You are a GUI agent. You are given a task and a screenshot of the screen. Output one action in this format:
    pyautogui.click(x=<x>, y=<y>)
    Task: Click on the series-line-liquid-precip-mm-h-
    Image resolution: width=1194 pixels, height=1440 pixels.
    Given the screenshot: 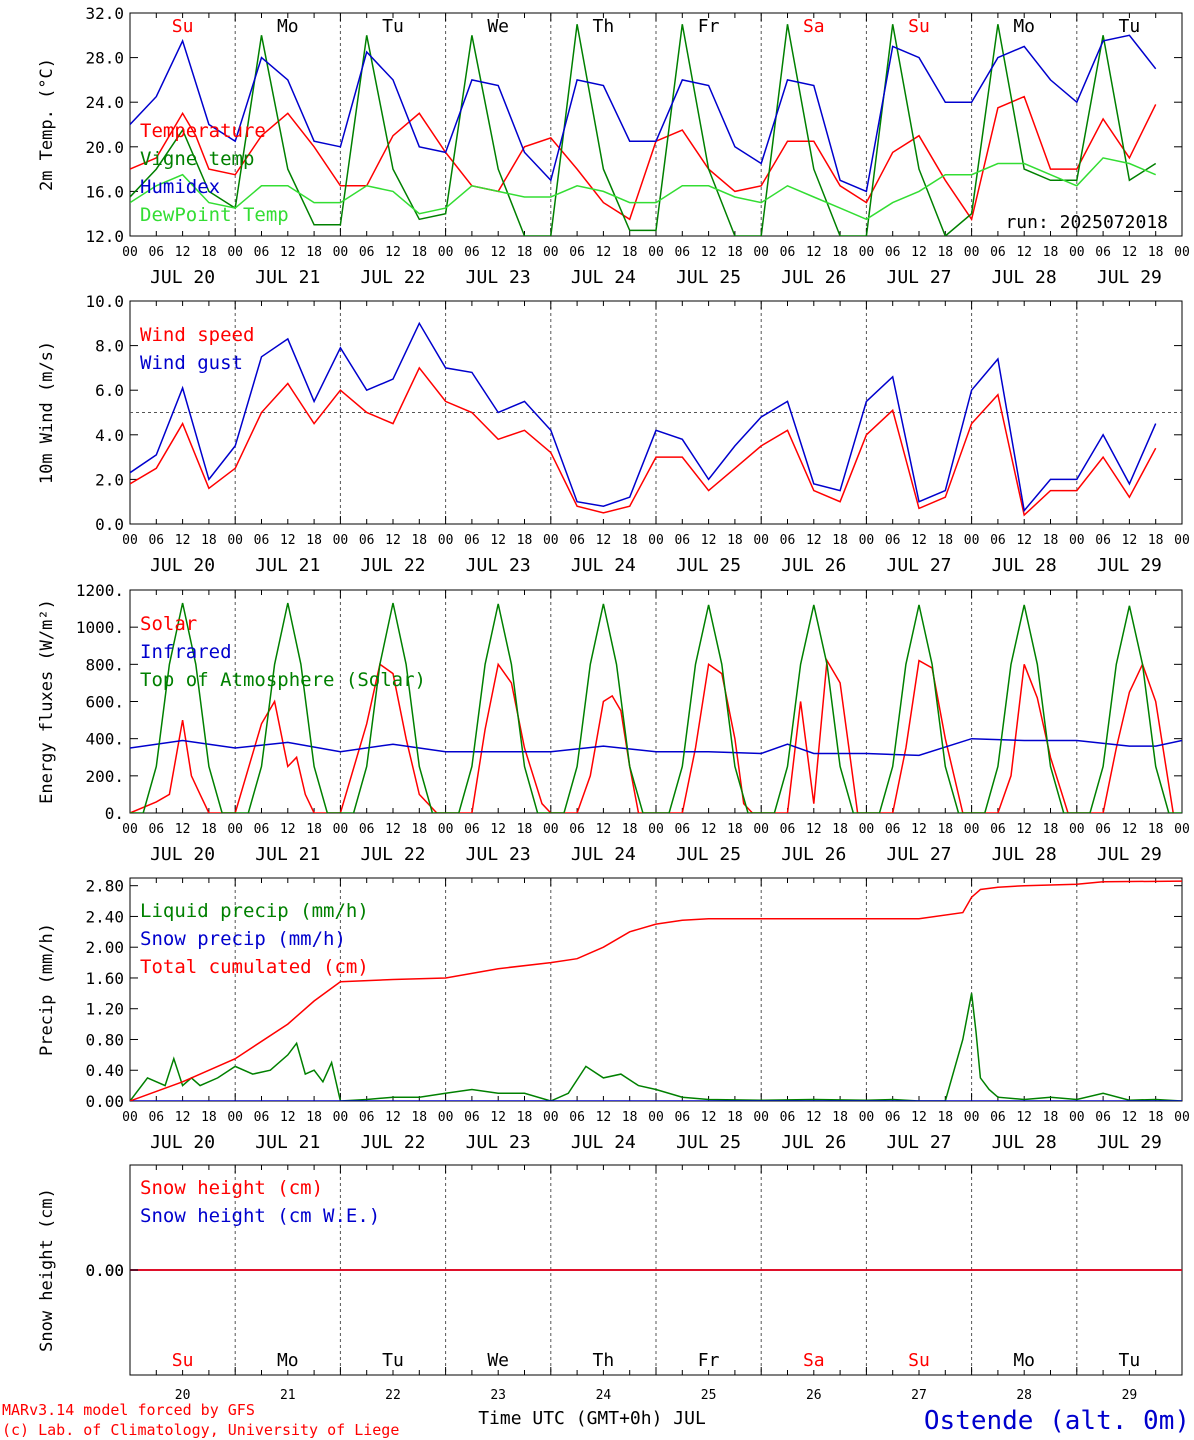 What is the action you would take?
    pyautogui.click(x=656, y=1047)
    